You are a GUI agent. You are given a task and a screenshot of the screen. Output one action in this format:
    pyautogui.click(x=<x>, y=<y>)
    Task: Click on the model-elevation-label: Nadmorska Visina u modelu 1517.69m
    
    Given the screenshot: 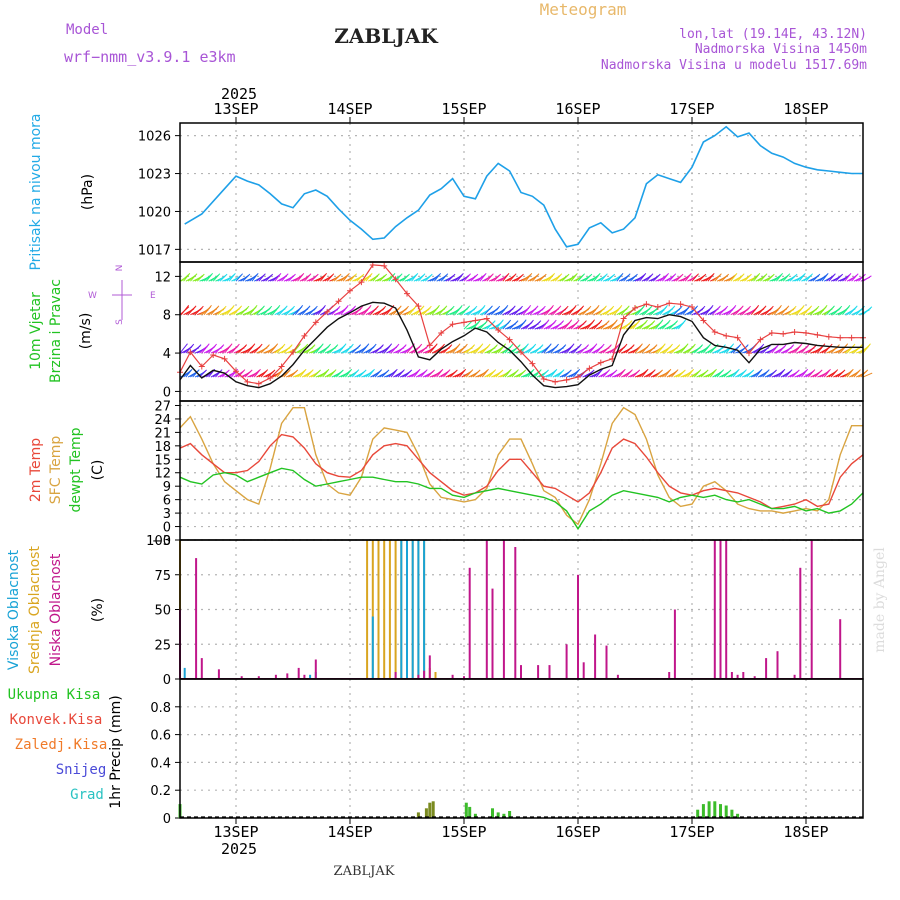 What is the action you would take?
    pyautogui.click(x=734, y=65)
    